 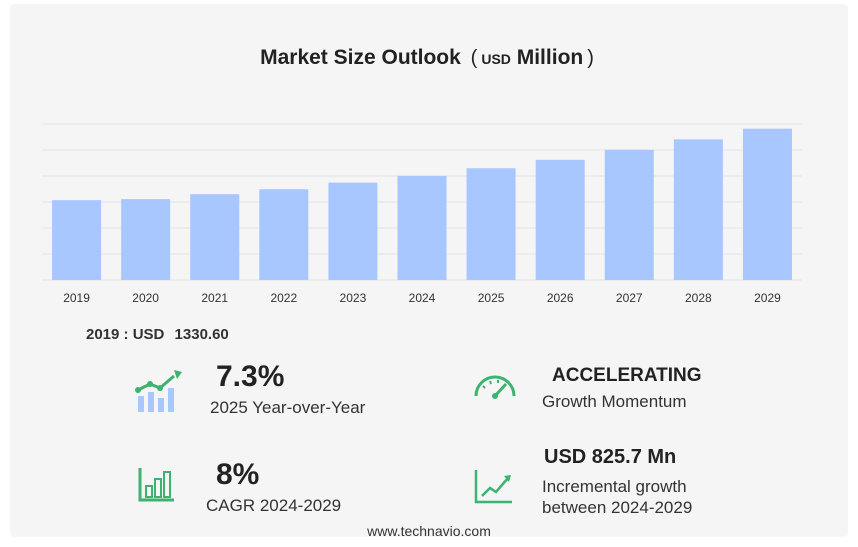 What do you see at coordinates (560, 219) in the screenshot?
I see `bar-2026` at bounding box center [560, 219].